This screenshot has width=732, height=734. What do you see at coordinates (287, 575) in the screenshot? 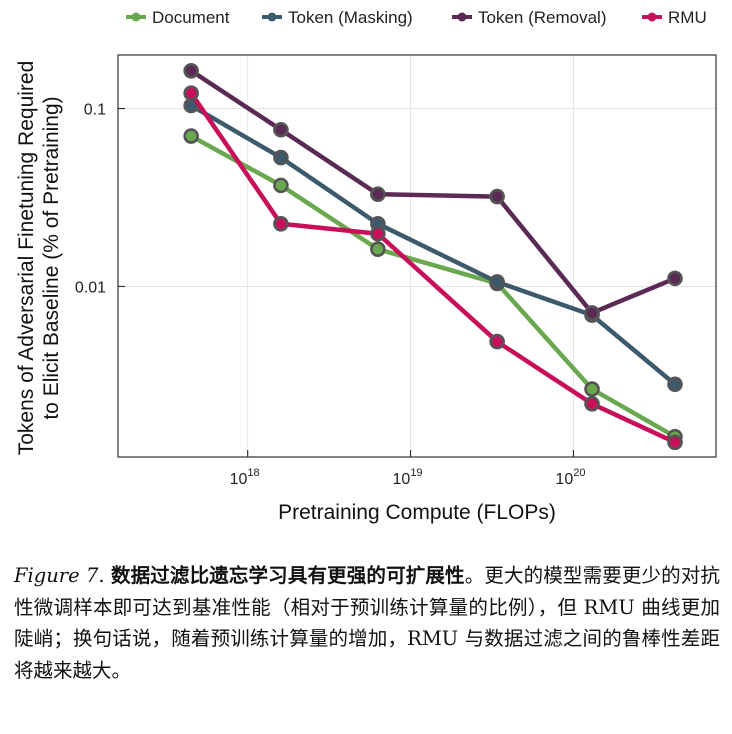
I see `caption-title: 数据过滤比遗忘学习具有更强的可扩展性` at bounding box center [287, 575].